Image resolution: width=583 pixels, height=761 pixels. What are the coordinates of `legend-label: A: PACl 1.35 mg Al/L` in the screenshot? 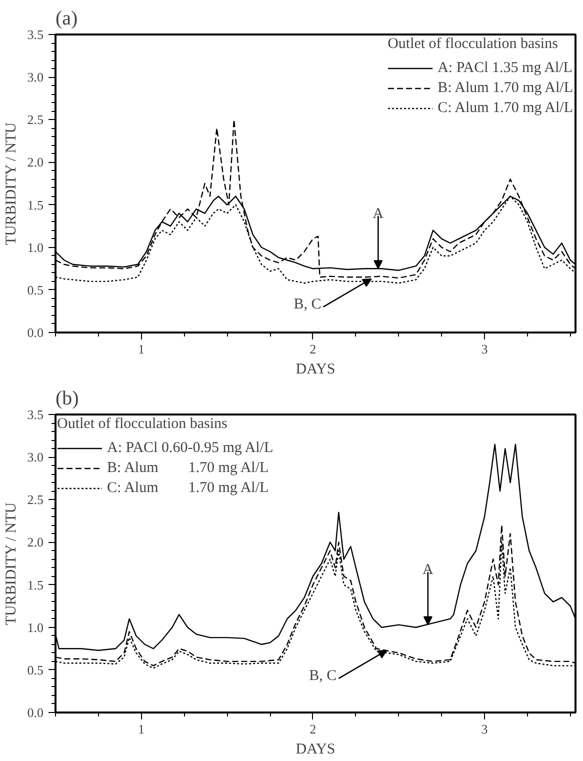 It's located at (505, 68).